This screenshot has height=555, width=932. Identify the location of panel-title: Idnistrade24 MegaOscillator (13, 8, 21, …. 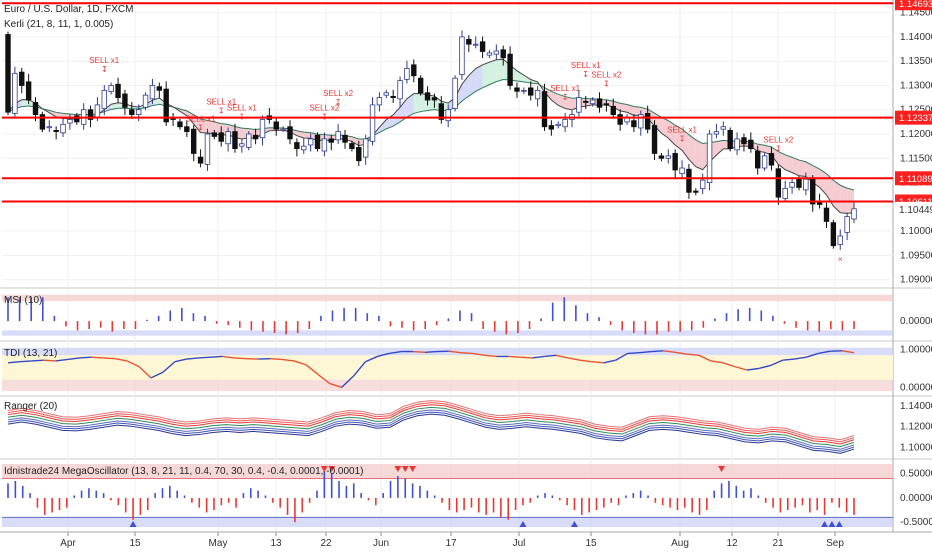
(183, 471).